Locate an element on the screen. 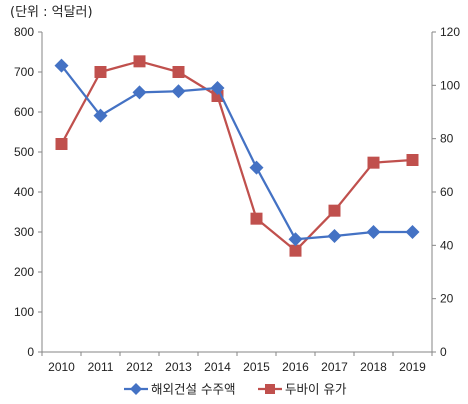 The width and height of the screenshot is (468, 404). y-left-tick-label: 200 is located at coordinates (24, 272).